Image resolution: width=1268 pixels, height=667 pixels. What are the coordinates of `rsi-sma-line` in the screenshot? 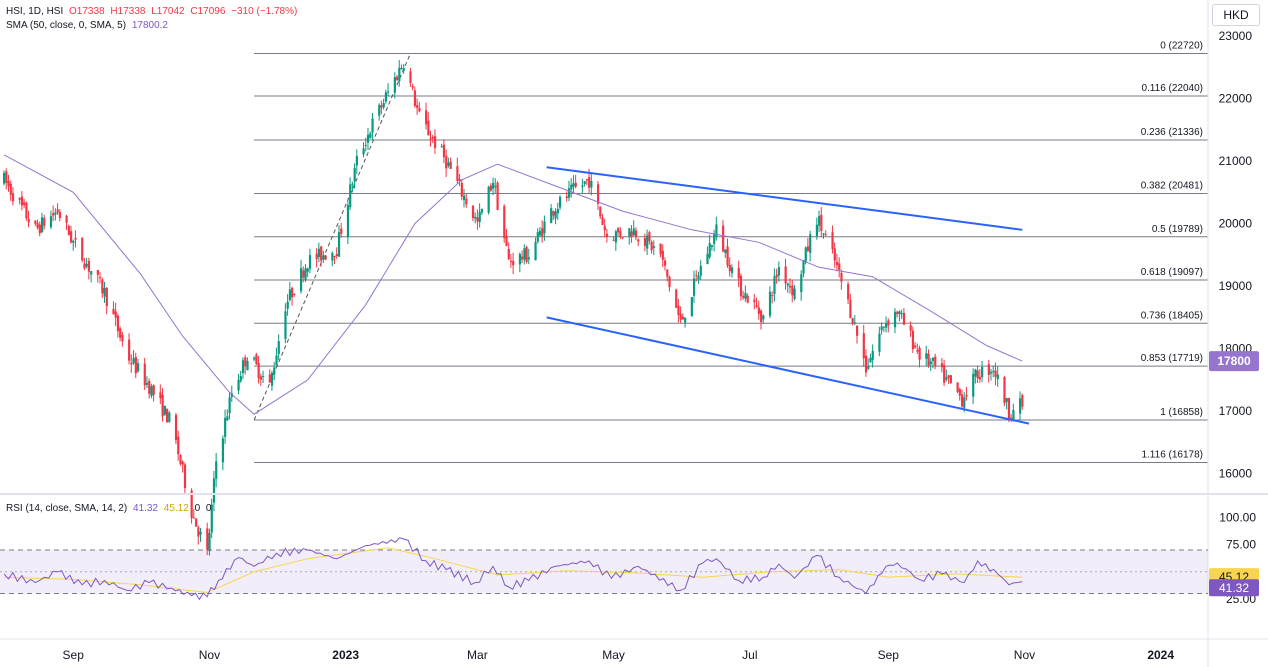 It's located at (513, 570).